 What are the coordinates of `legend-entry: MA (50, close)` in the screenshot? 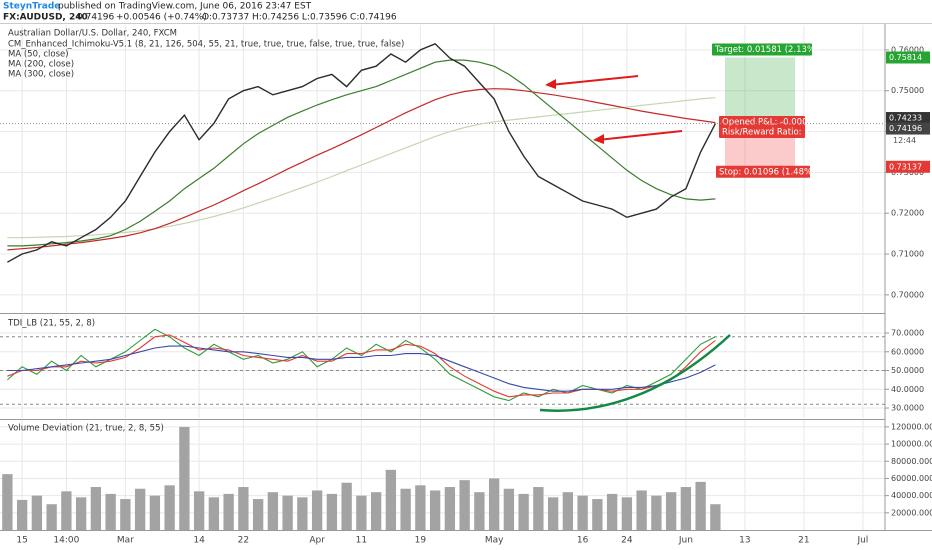 It's located at (38, 55).